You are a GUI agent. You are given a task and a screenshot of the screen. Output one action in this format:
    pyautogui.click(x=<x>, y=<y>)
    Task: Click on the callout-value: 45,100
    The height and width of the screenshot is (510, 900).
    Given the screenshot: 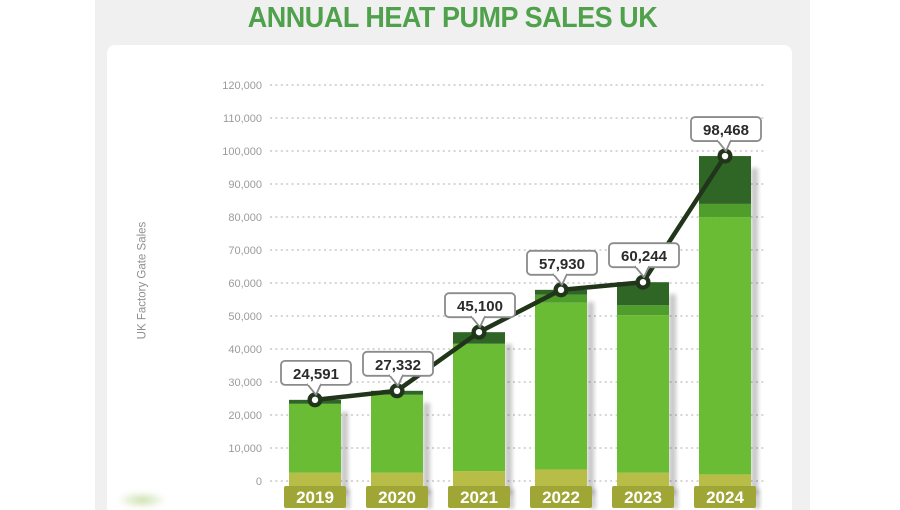 What is the action you would take?
    pyautogui.click(x=480, y=306)
    